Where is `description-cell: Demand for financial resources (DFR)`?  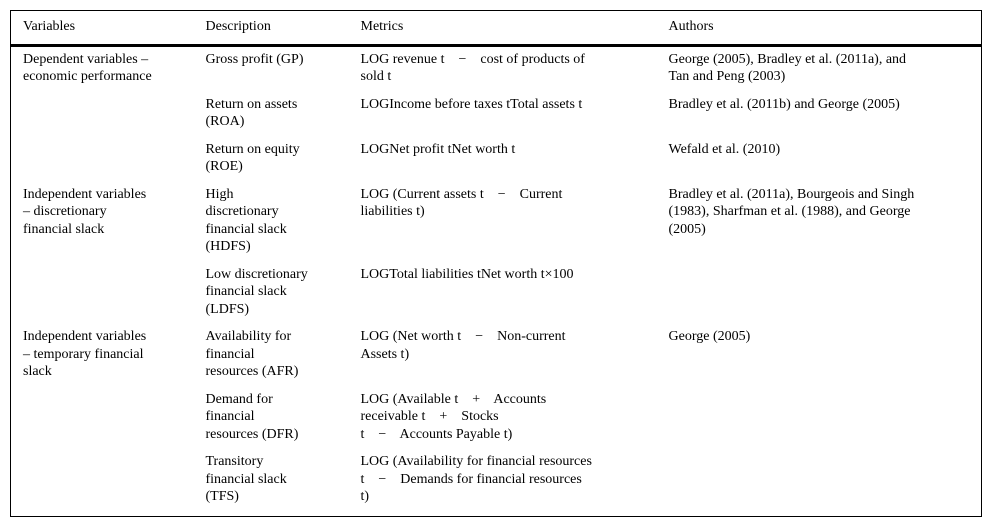
description-cell: Demand for financial resources (DFR) is located at coordinates (252, 416).